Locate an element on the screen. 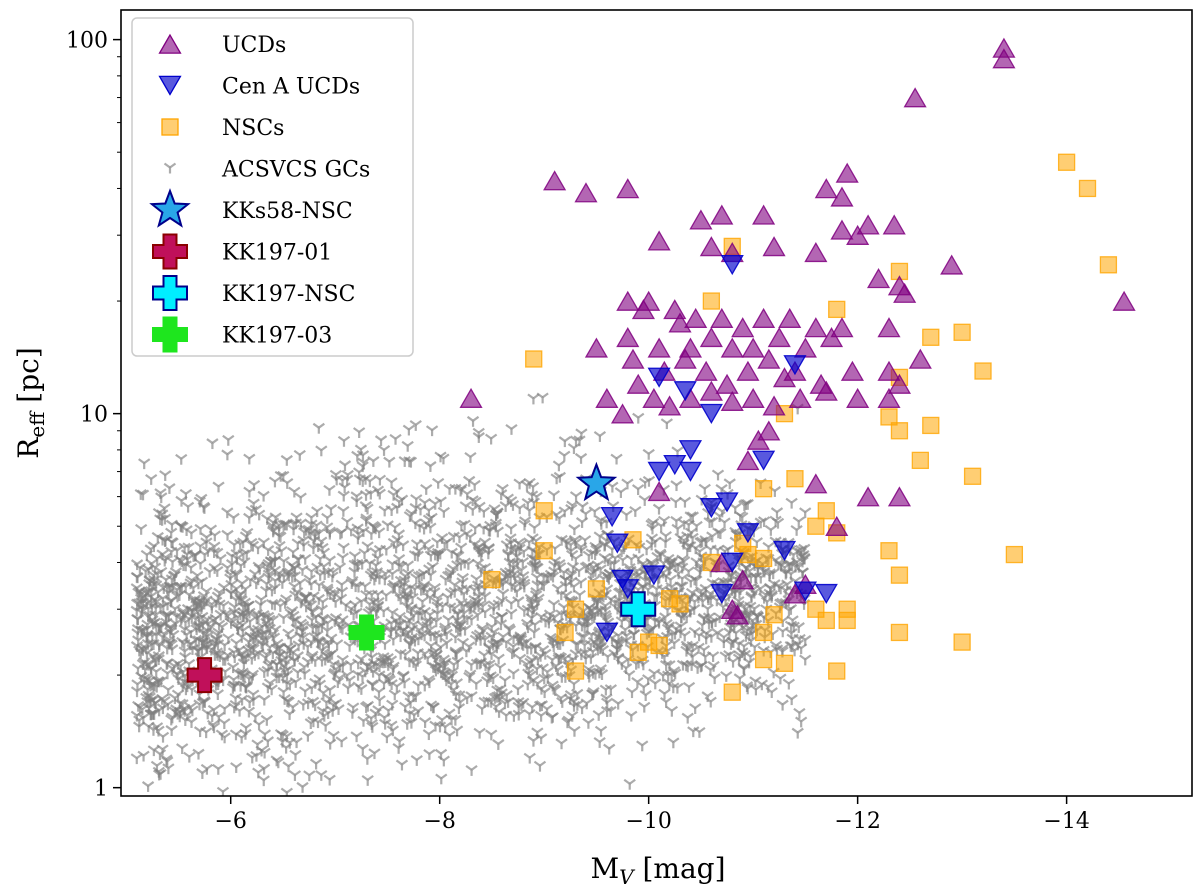 Image resolution: width=1200 pixels, height=894 pixels. legend-label: KK197-03 is located at coordinates (277, 336).